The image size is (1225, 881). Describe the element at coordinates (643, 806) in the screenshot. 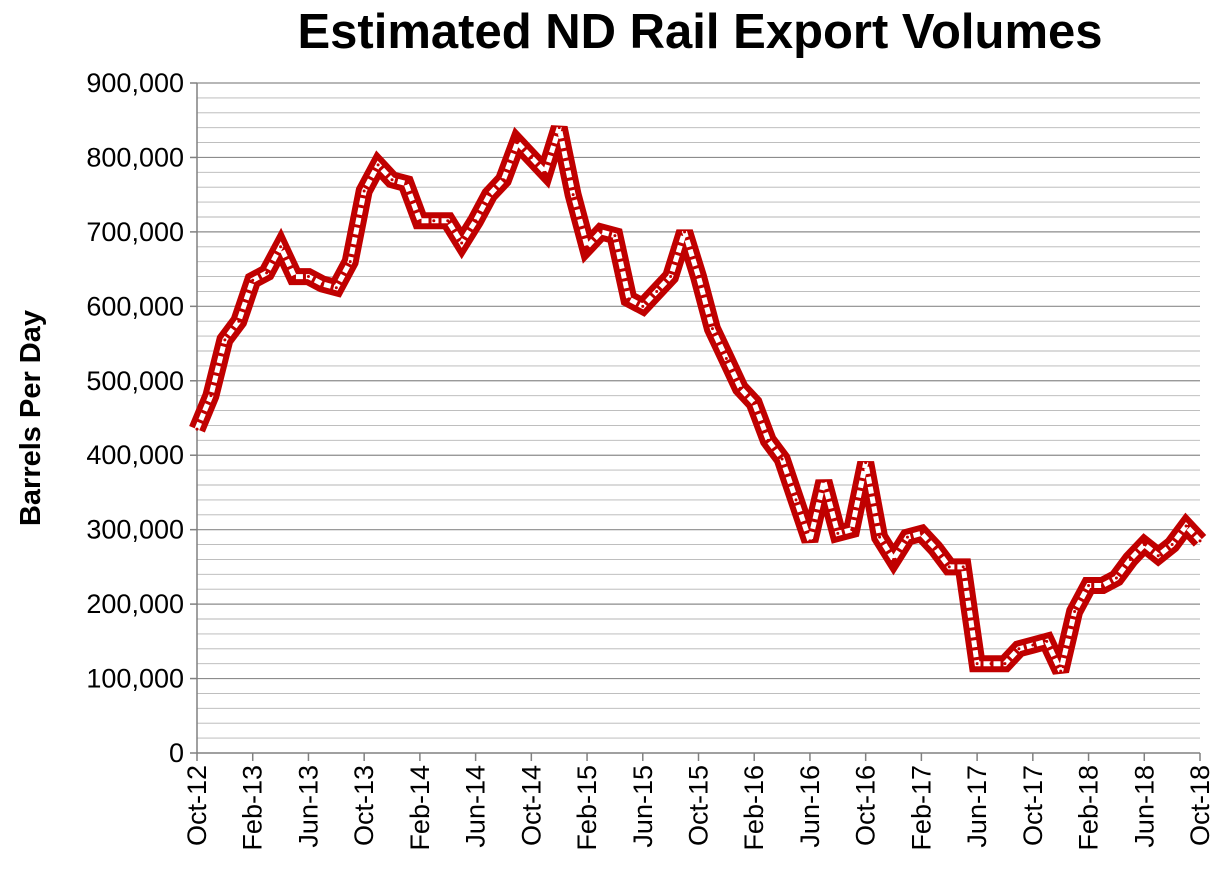

I see `x-tick-label: Jun-15` at that location.